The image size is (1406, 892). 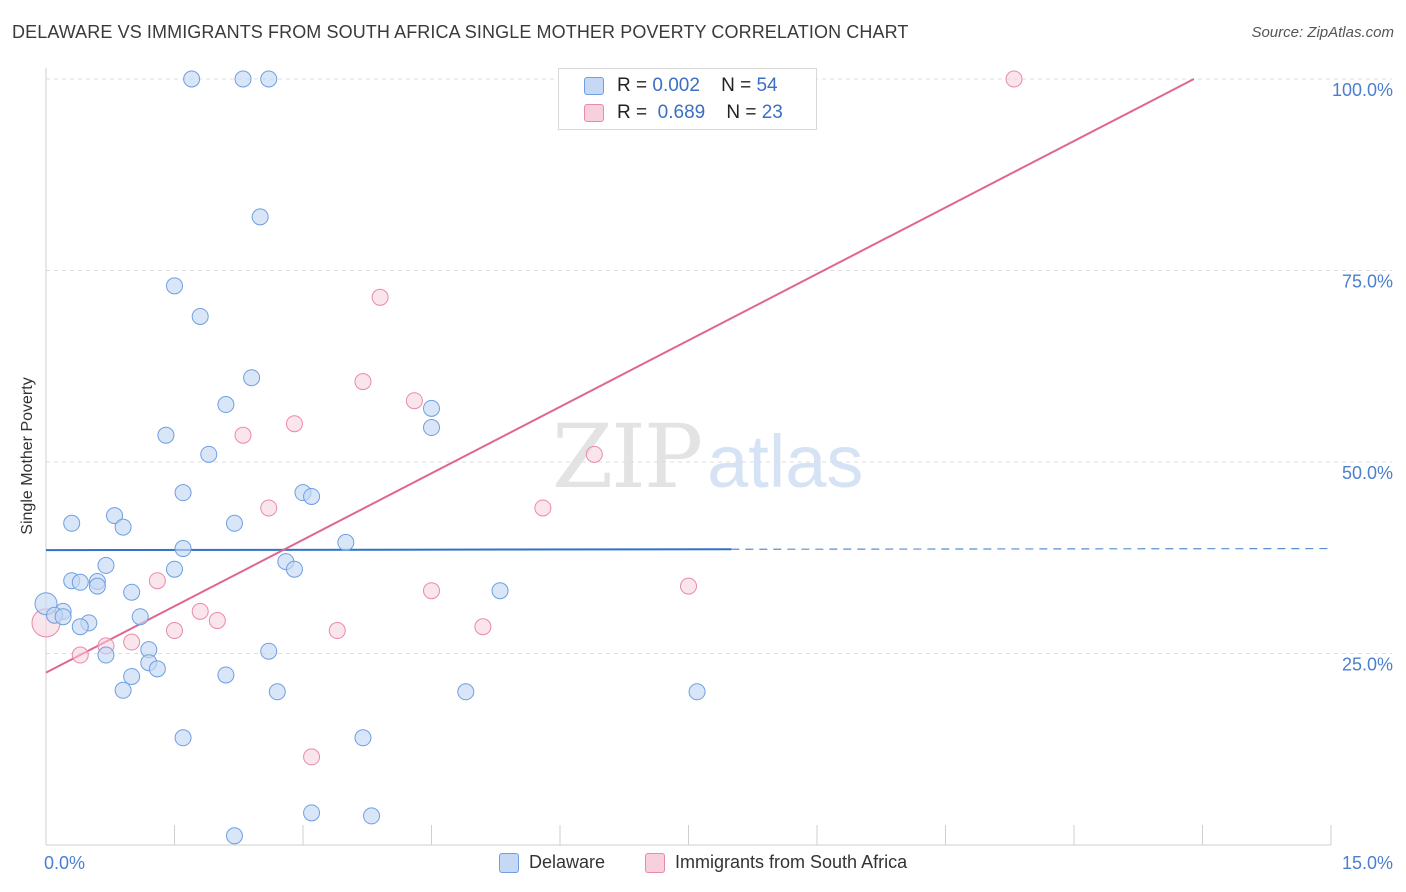 What do you see at coordinates (1367, 665) in the screenshot?
I see `y-tick-label: 25.0%` at bounding box center [1367, 665].